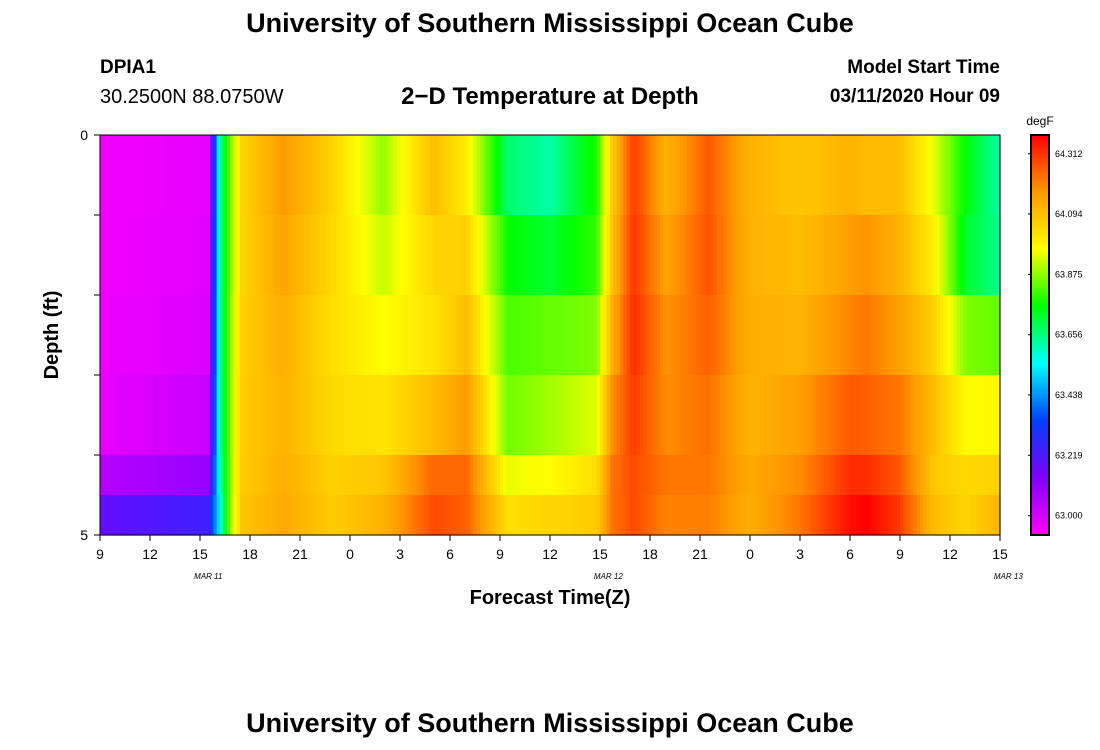 This screenshot has width=1100, height=750. What do you see at coordinates (1069, 395) in the screenshot?
I see `colorbar-tick-label: 63.438` at bounding box center [1069, 395].